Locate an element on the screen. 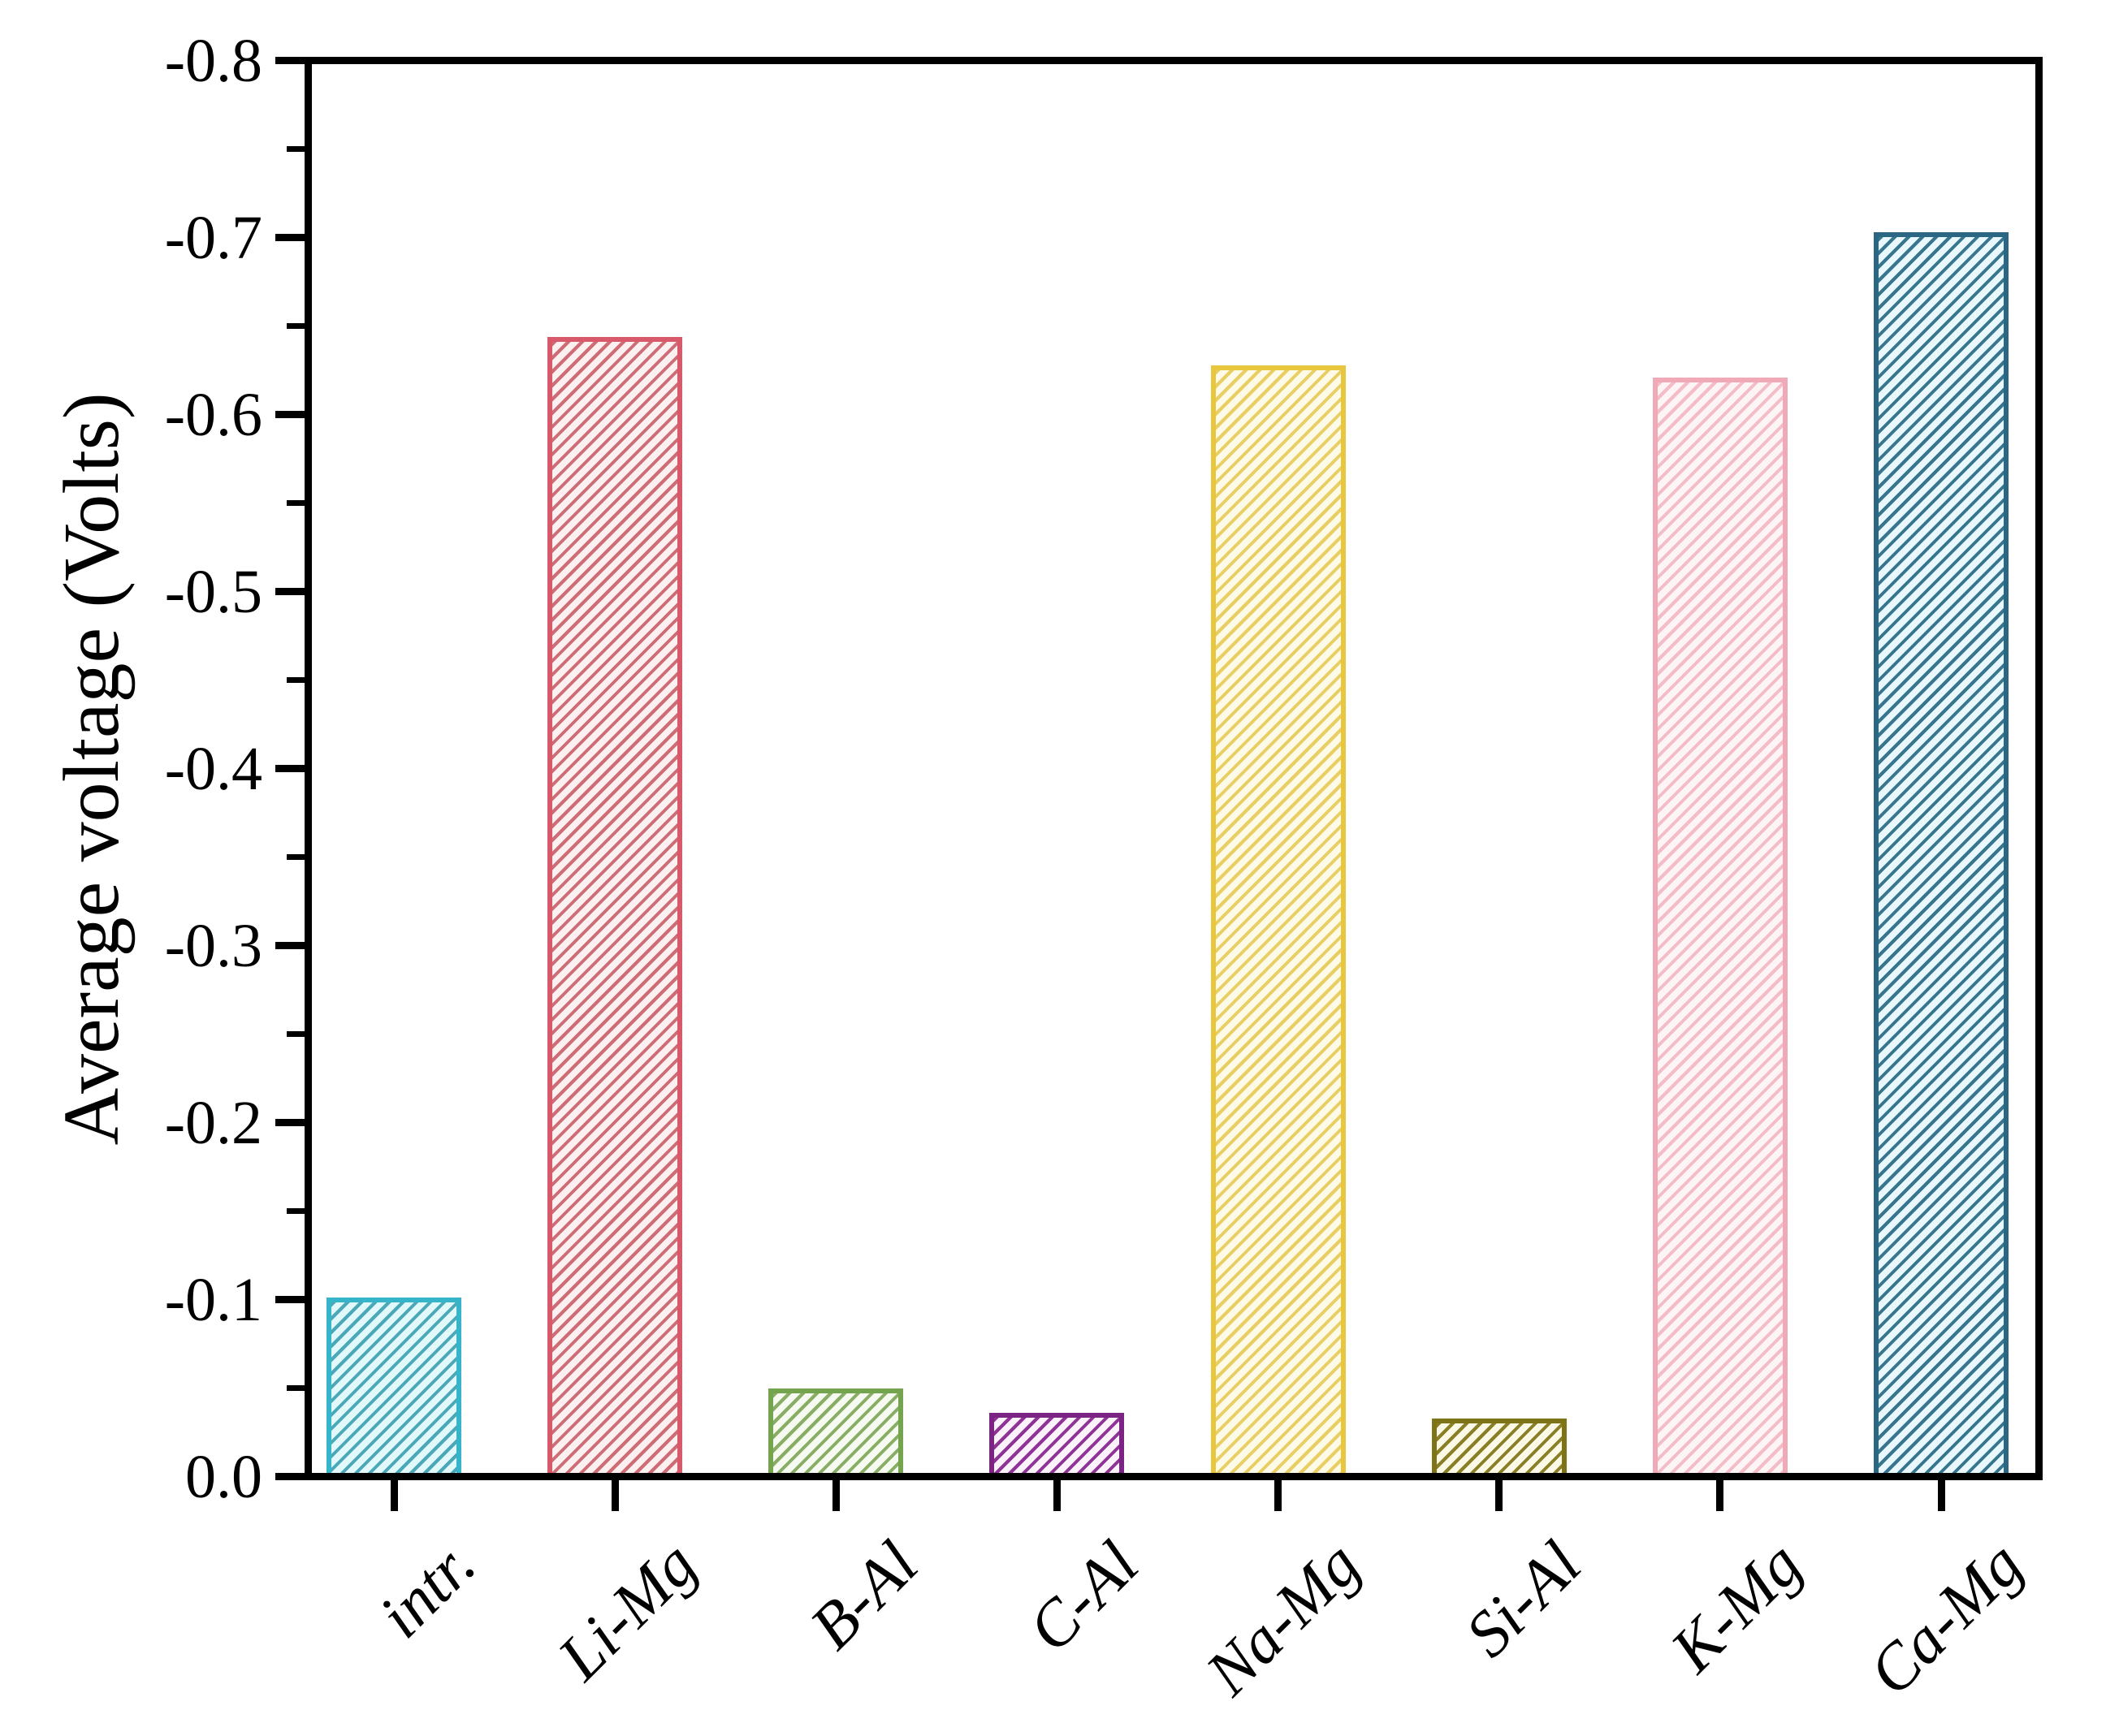  x-tick-label: Ca-Mg is located at coordinates (1946, 1618).